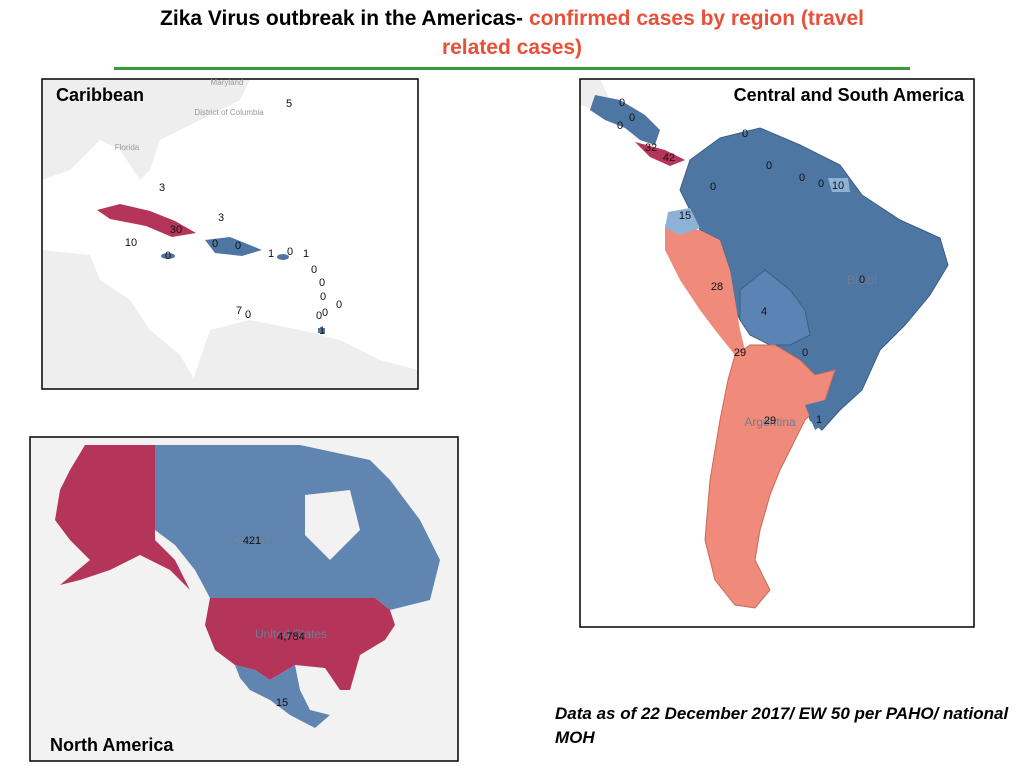  What do you see at coordinates (229, 112) in the screenshot?
I see `place-label: District of Columbia` at bounding box center [229, 112].